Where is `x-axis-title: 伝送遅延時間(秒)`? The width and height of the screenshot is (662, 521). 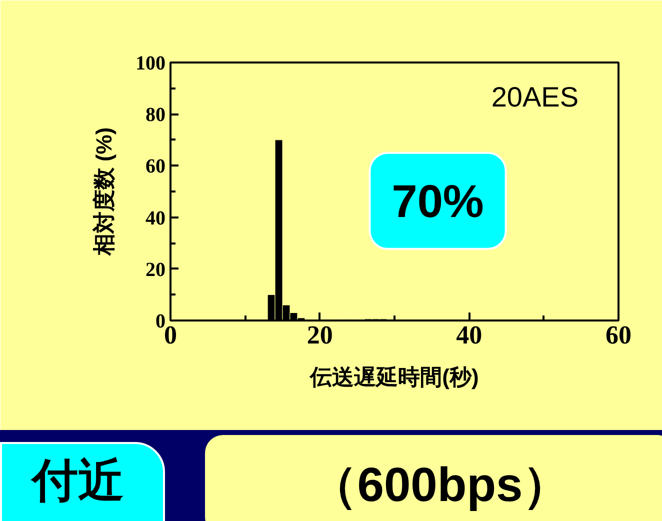 x-axis-title: 伝送遅延時間(秒) is located at coordinates (394, 377).